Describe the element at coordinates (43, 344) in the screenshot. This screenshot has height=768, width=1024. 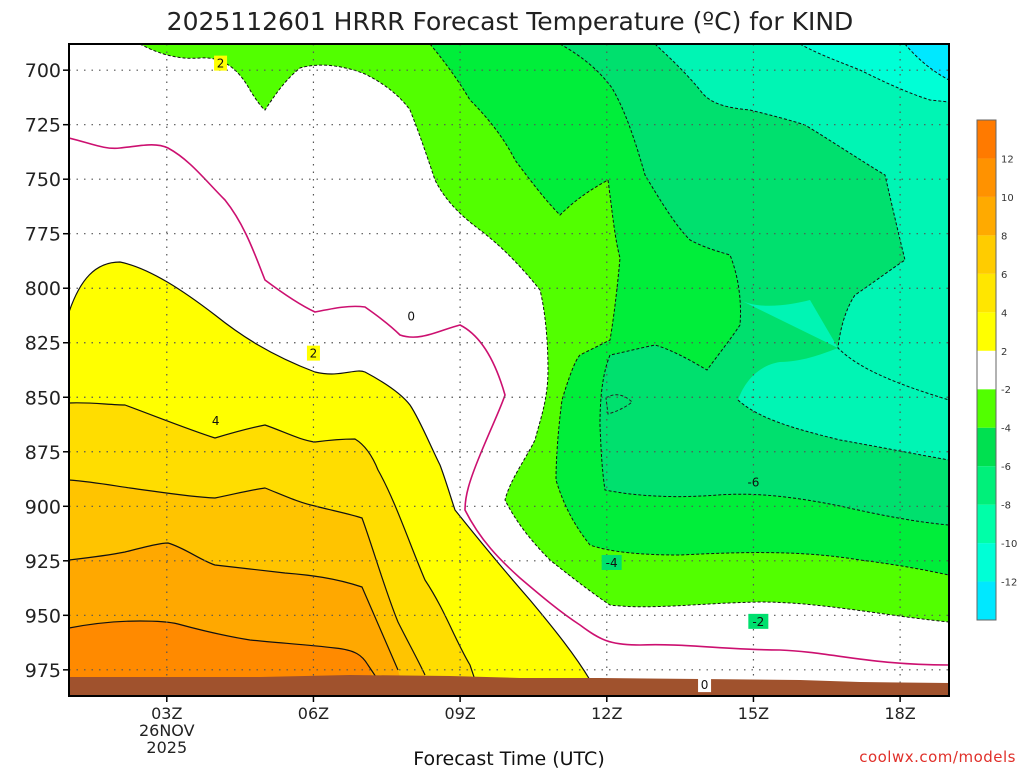
I see `y-tick-label: 825` at that location.